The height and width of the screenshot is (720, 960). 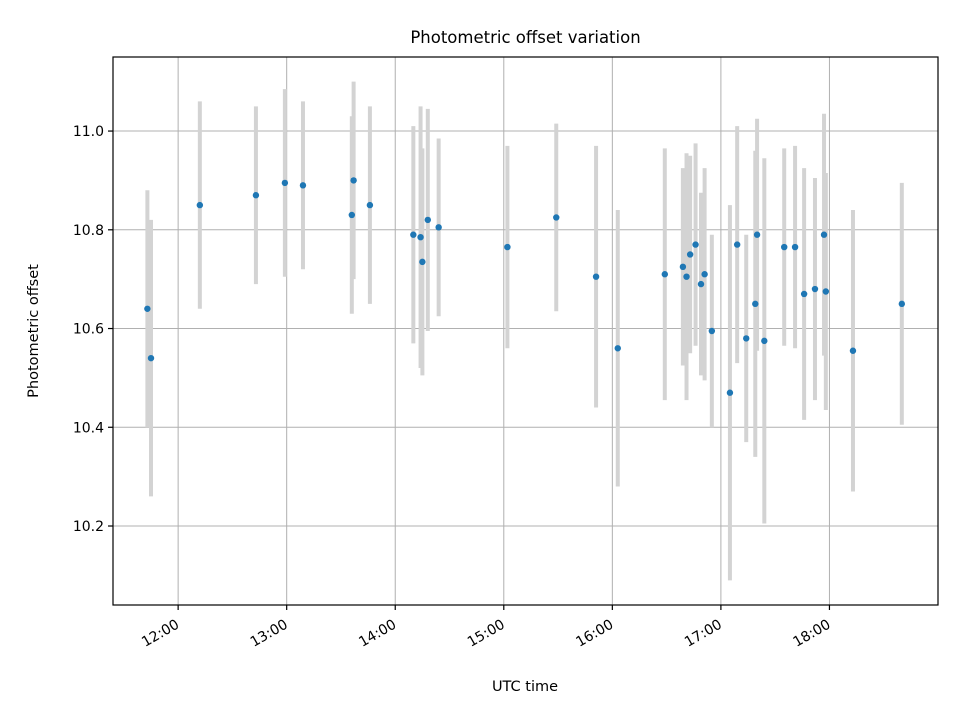 What do you see at coordinates (525, 37) in the screenshot?
I see `chart-title: Photometric offset variation` at bounding box center [525, 37].